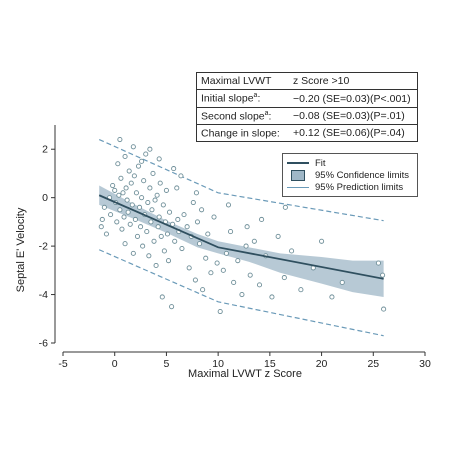  What do you see at coordinates (236, 116) in the screenshot?
I see `stats-row-label: Second slopea:` at bounding box center [236, 116].